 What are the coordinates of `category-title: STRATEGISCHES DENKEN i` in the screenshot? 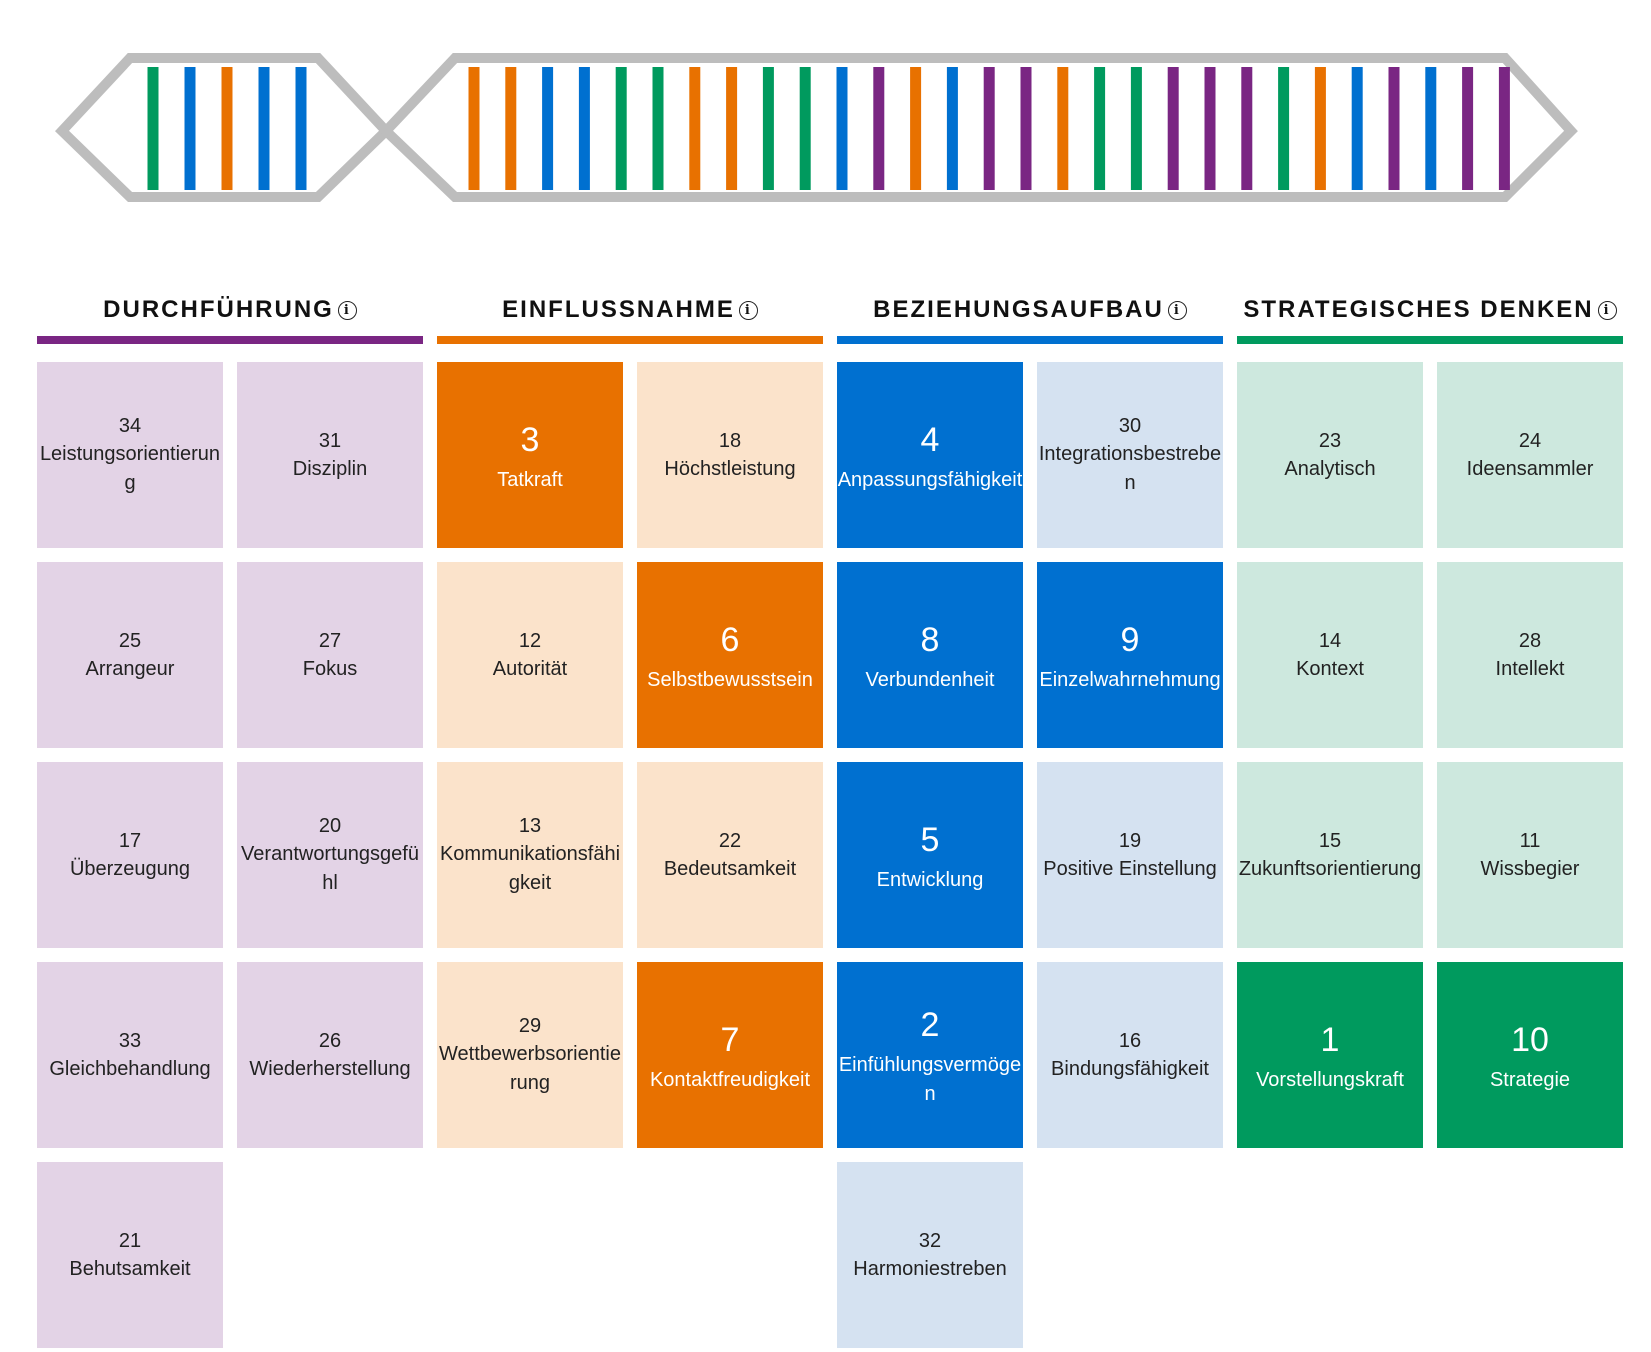 It's located at (1430, 310).